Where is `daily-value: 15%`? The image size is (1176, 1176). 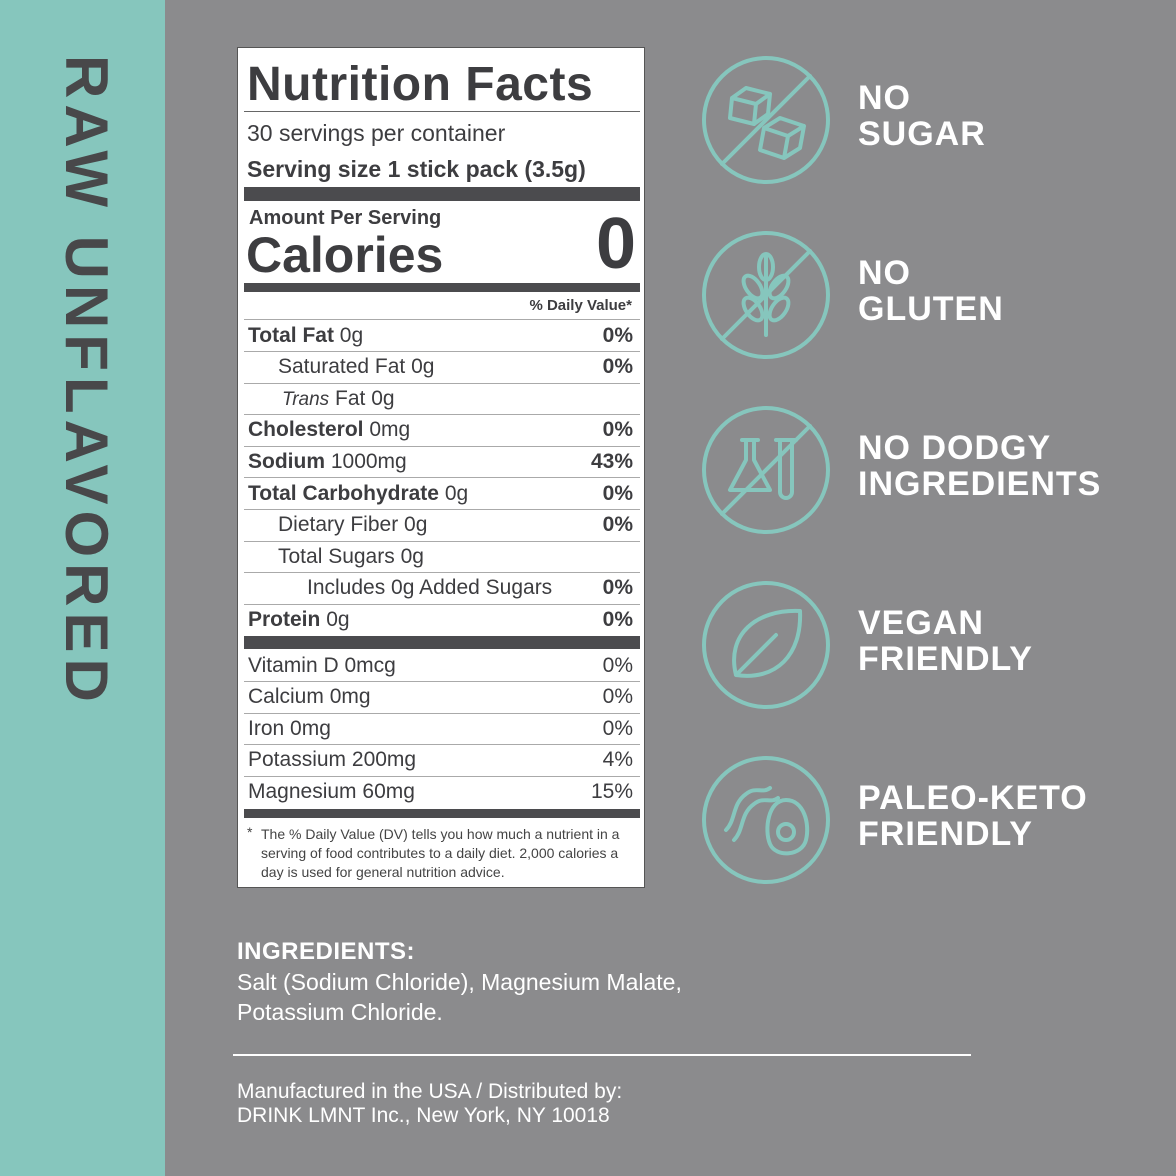
daily-value: 15% is located at coordinates (611, 791).